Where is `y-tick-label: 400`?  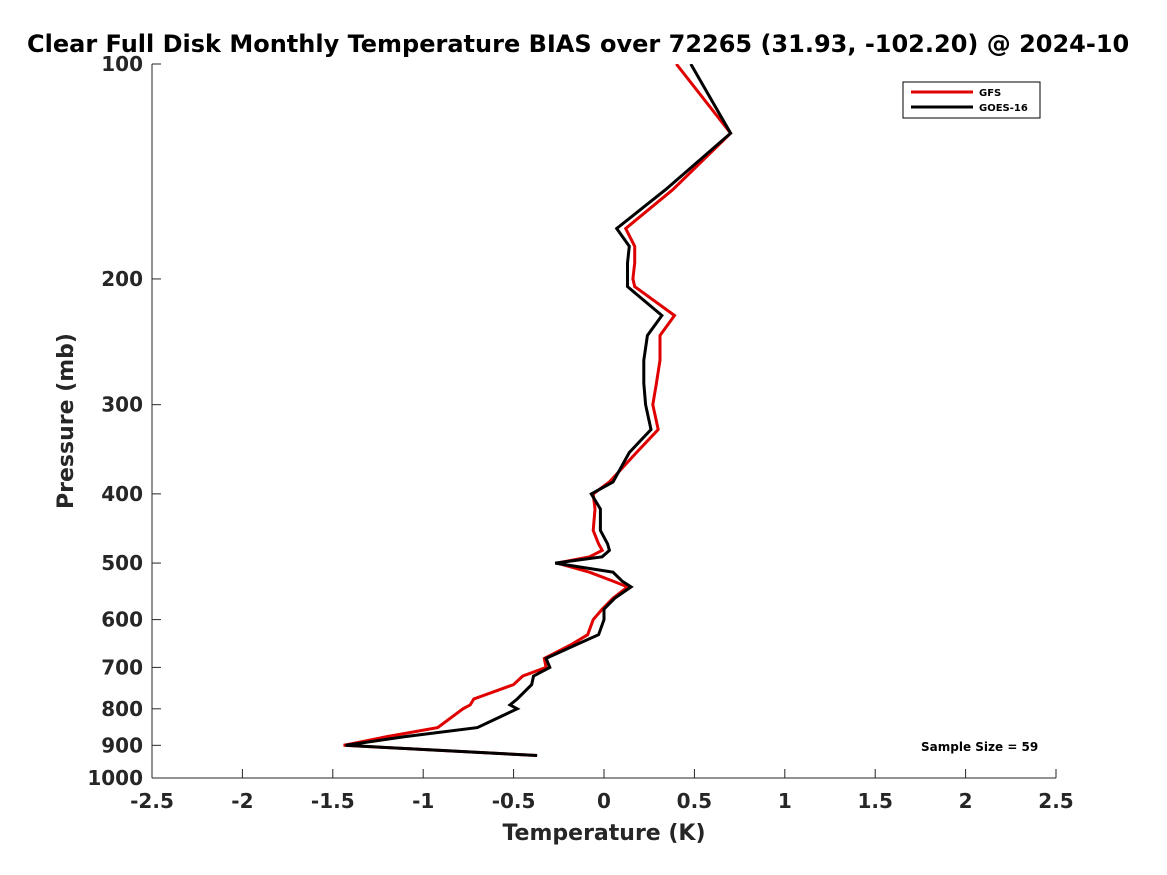
y-tick-label: 400 is located at coordinates (122, 494).